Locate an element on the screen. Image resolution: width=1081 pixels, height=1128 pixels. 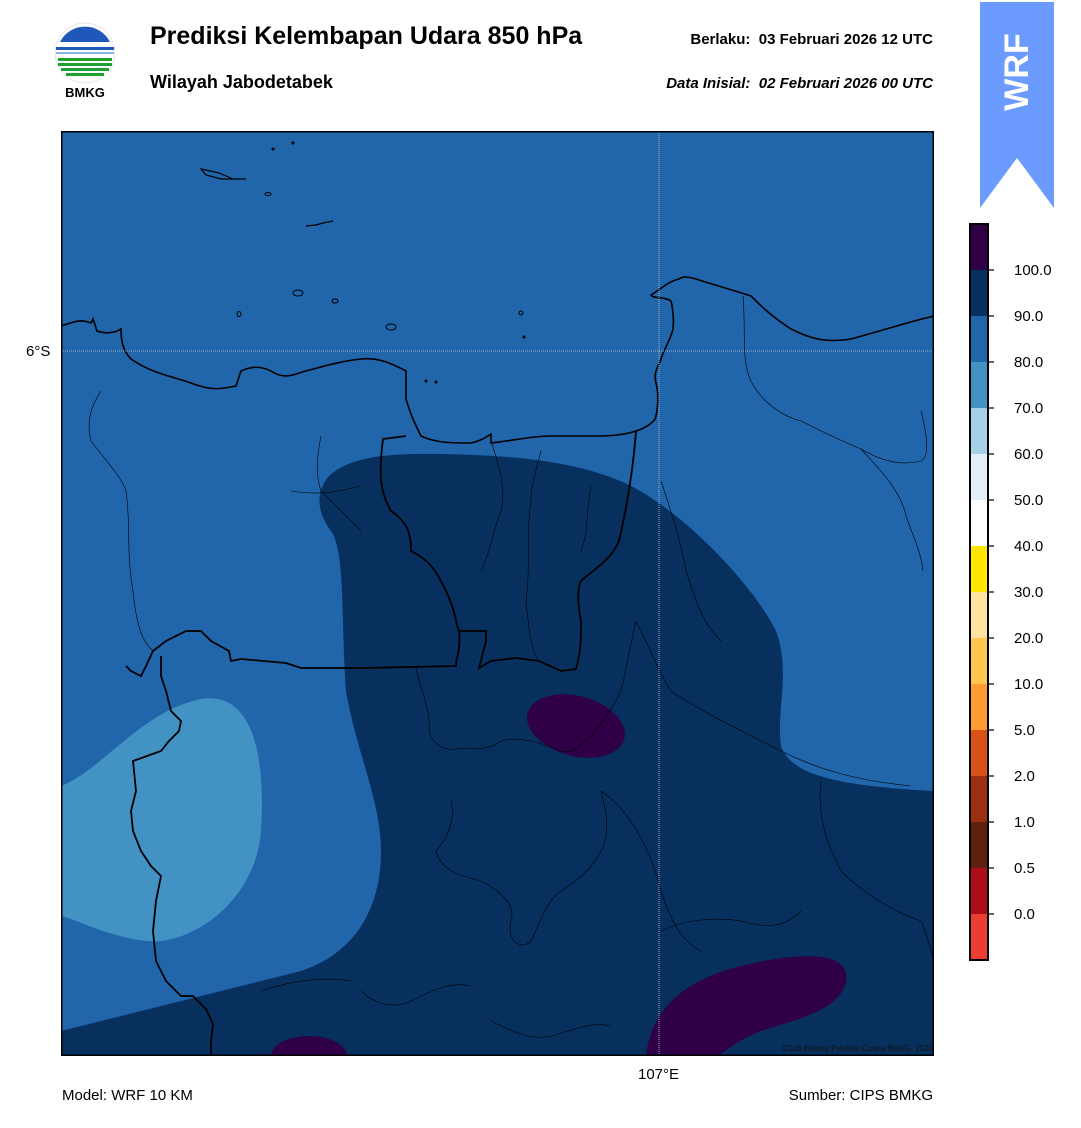
valid-time: Berlaku: 03 Februari 2026 12 UTC is located at coordinates (811, 39).